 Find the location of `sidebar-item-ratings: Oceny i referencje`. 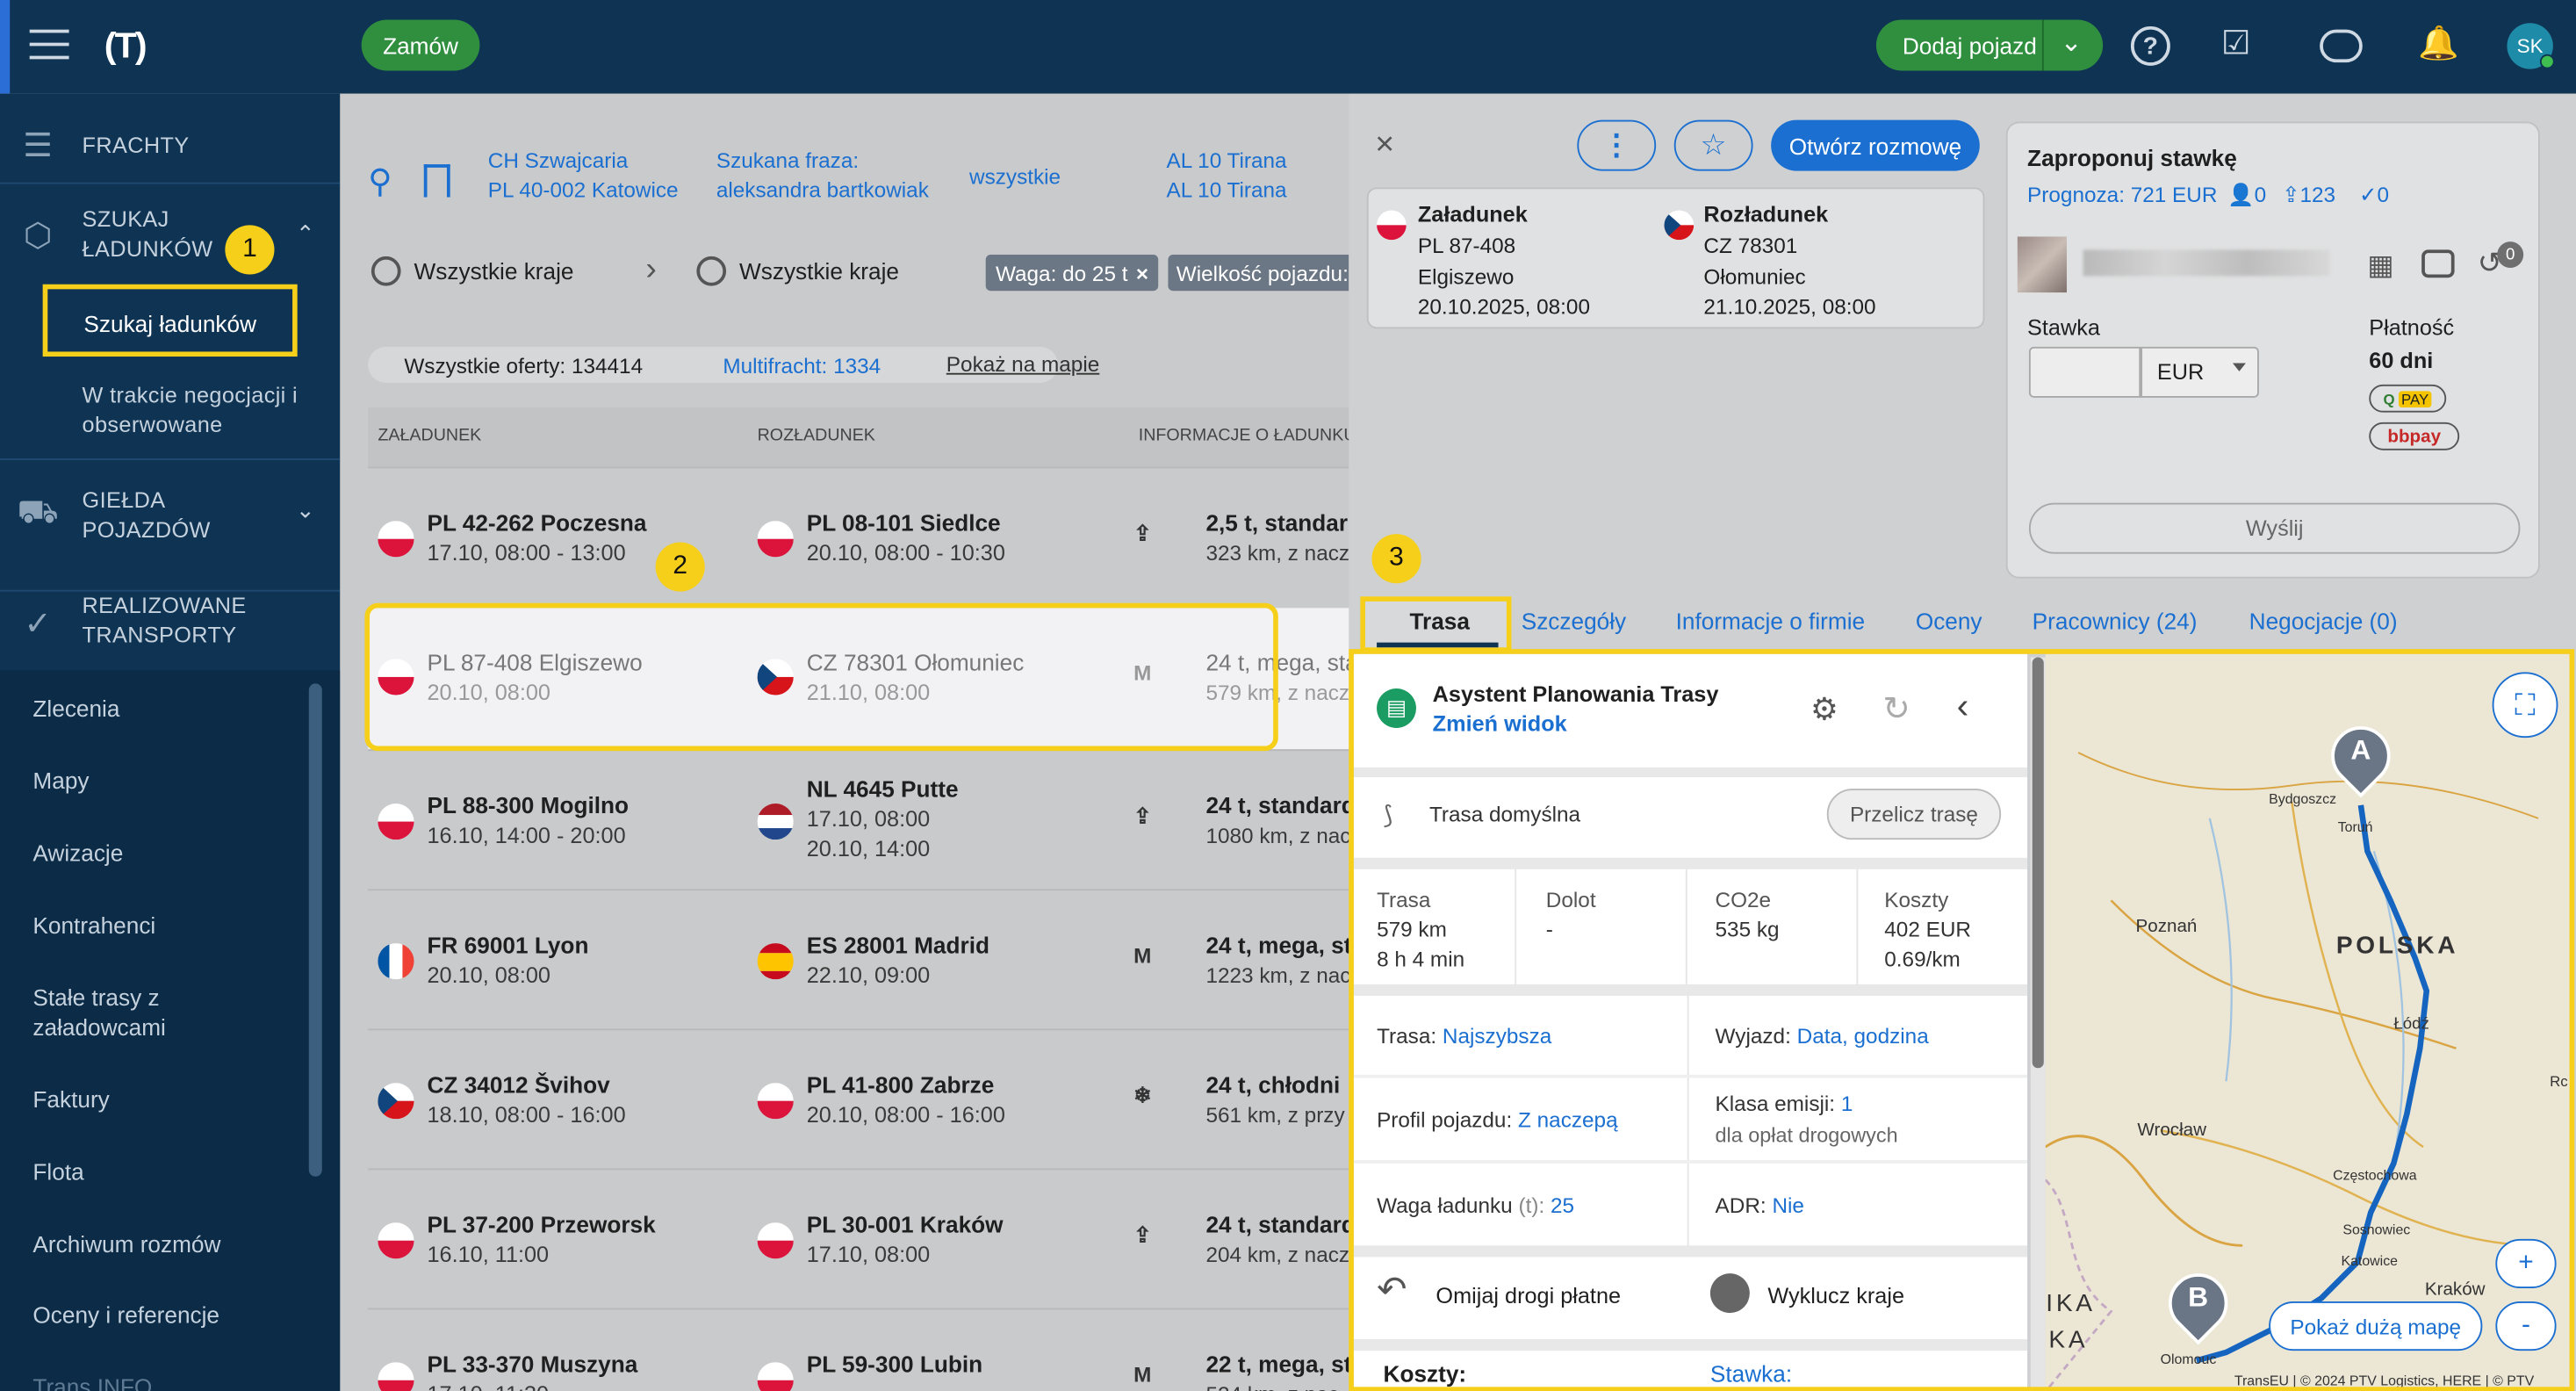

sidebar-item-ratings: Oceny i referencje is located at coordinates (126, 1314).